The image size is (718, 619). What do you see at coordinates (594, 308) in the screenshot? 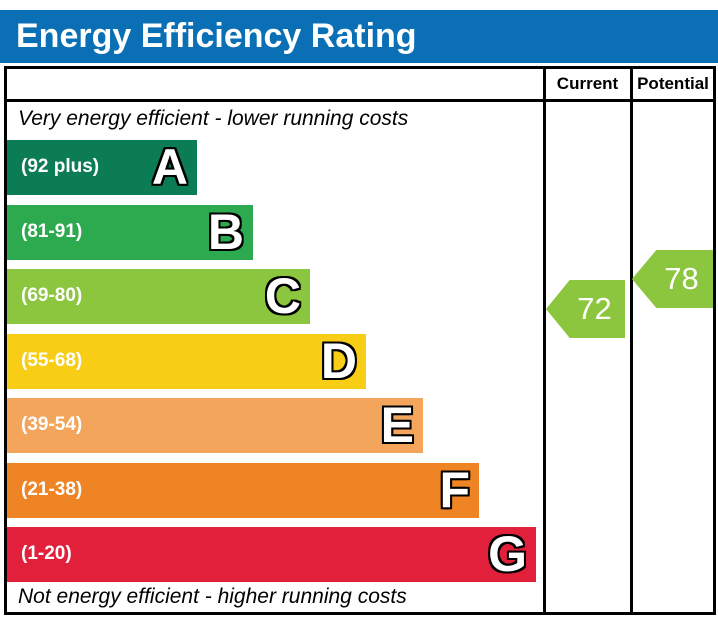
I see `current-rating-value: 72` at bounding box center [594, 308].